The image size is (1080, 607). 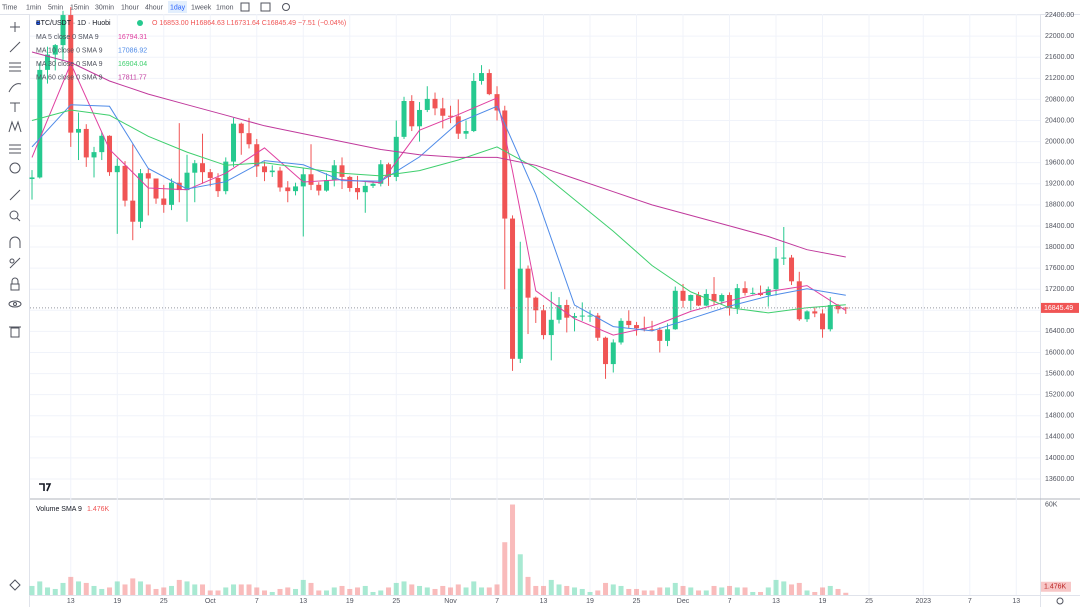 What do you see at coordinates (130, 7) in the screenshot?
I see `interval-button: 1hour` at bounding box center [130, 7].